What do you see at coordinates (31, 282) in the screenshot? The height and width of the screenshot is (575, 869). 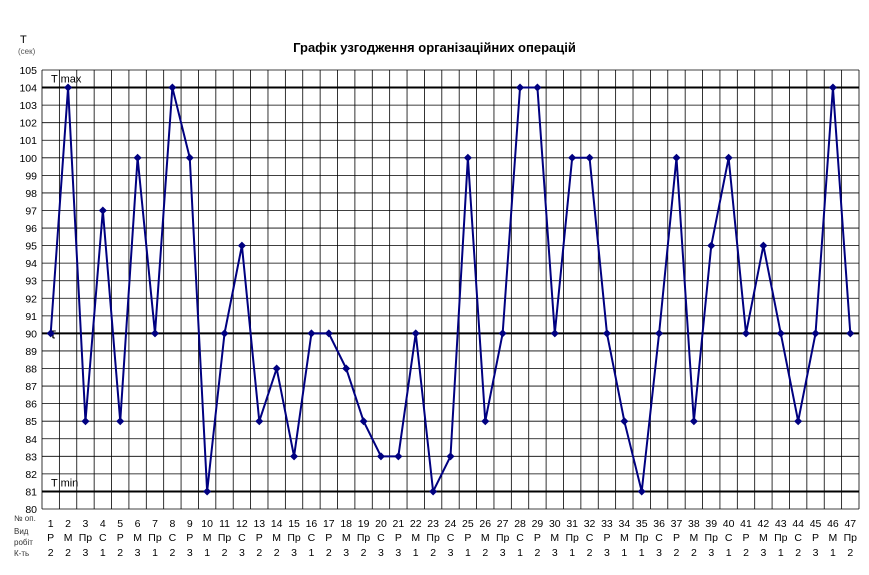 I see `y-tick-label: 93` at bounding box center [31, 282].